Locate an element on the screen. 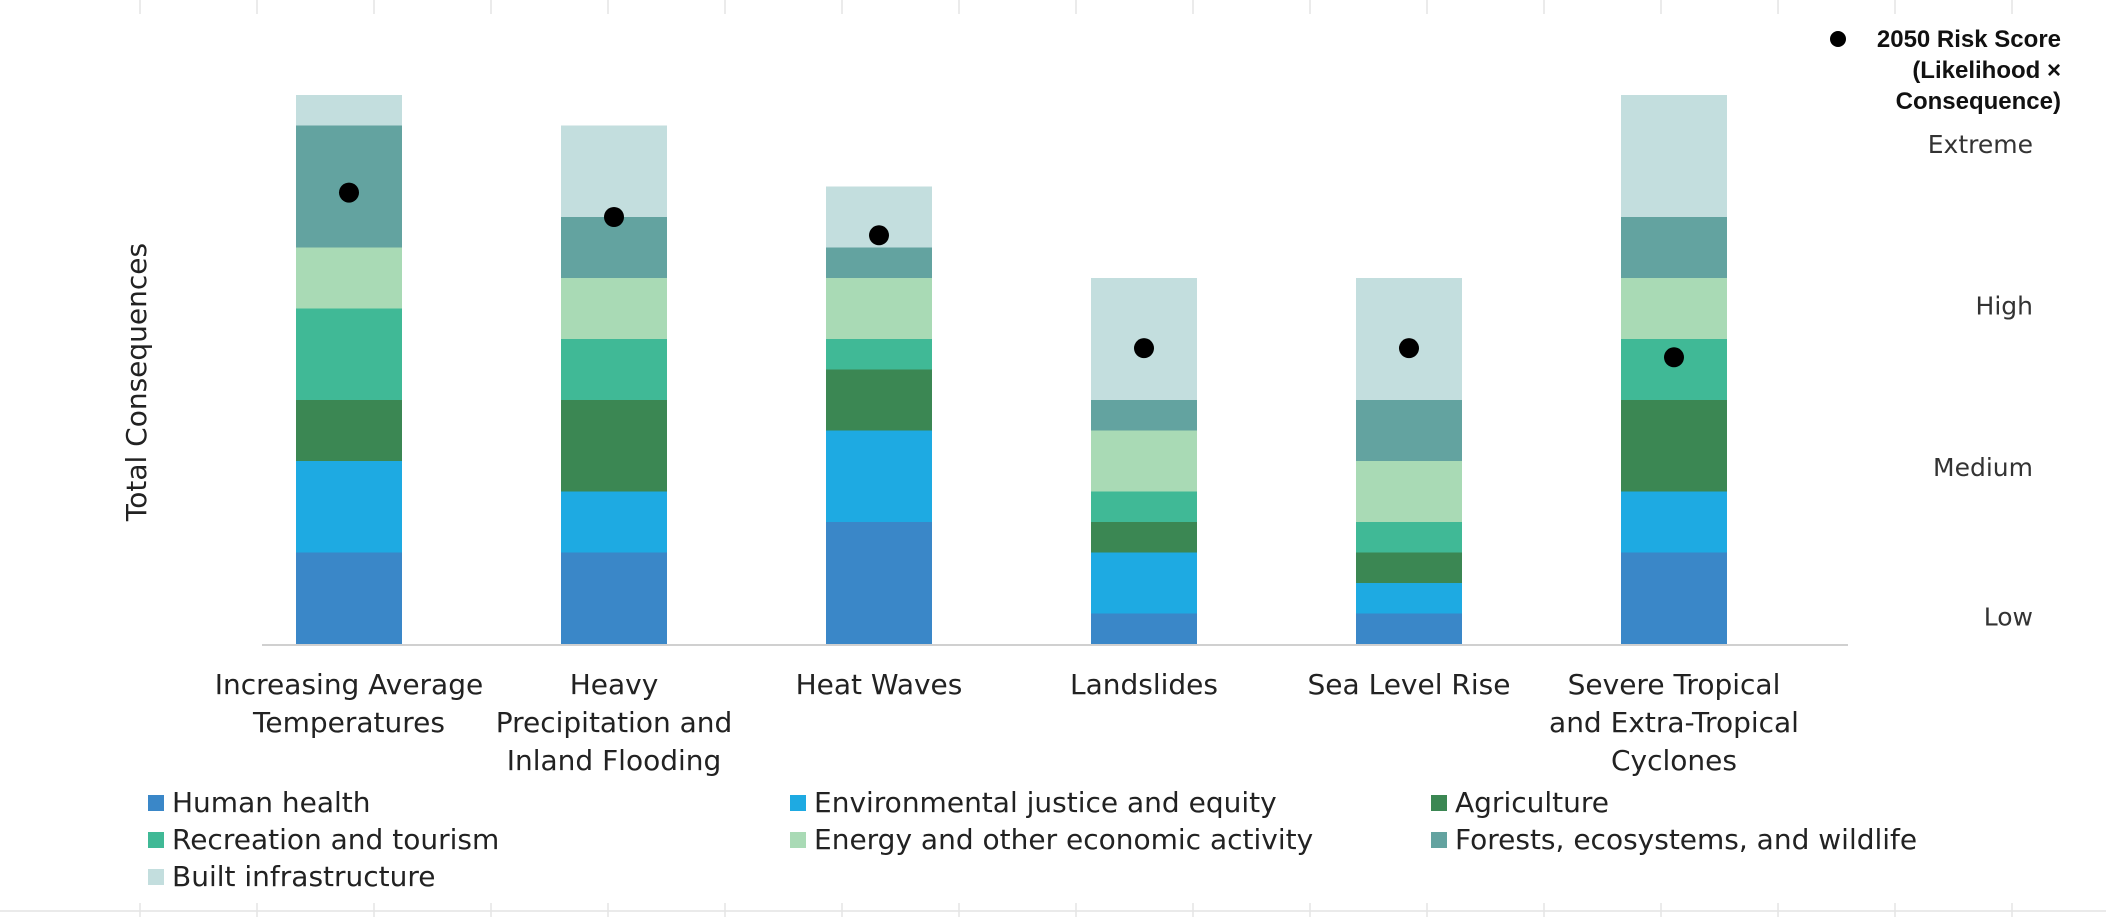 This screenshot has height=917, width=2106. risk-level-label: Low is located at coordinates (2008, 617).